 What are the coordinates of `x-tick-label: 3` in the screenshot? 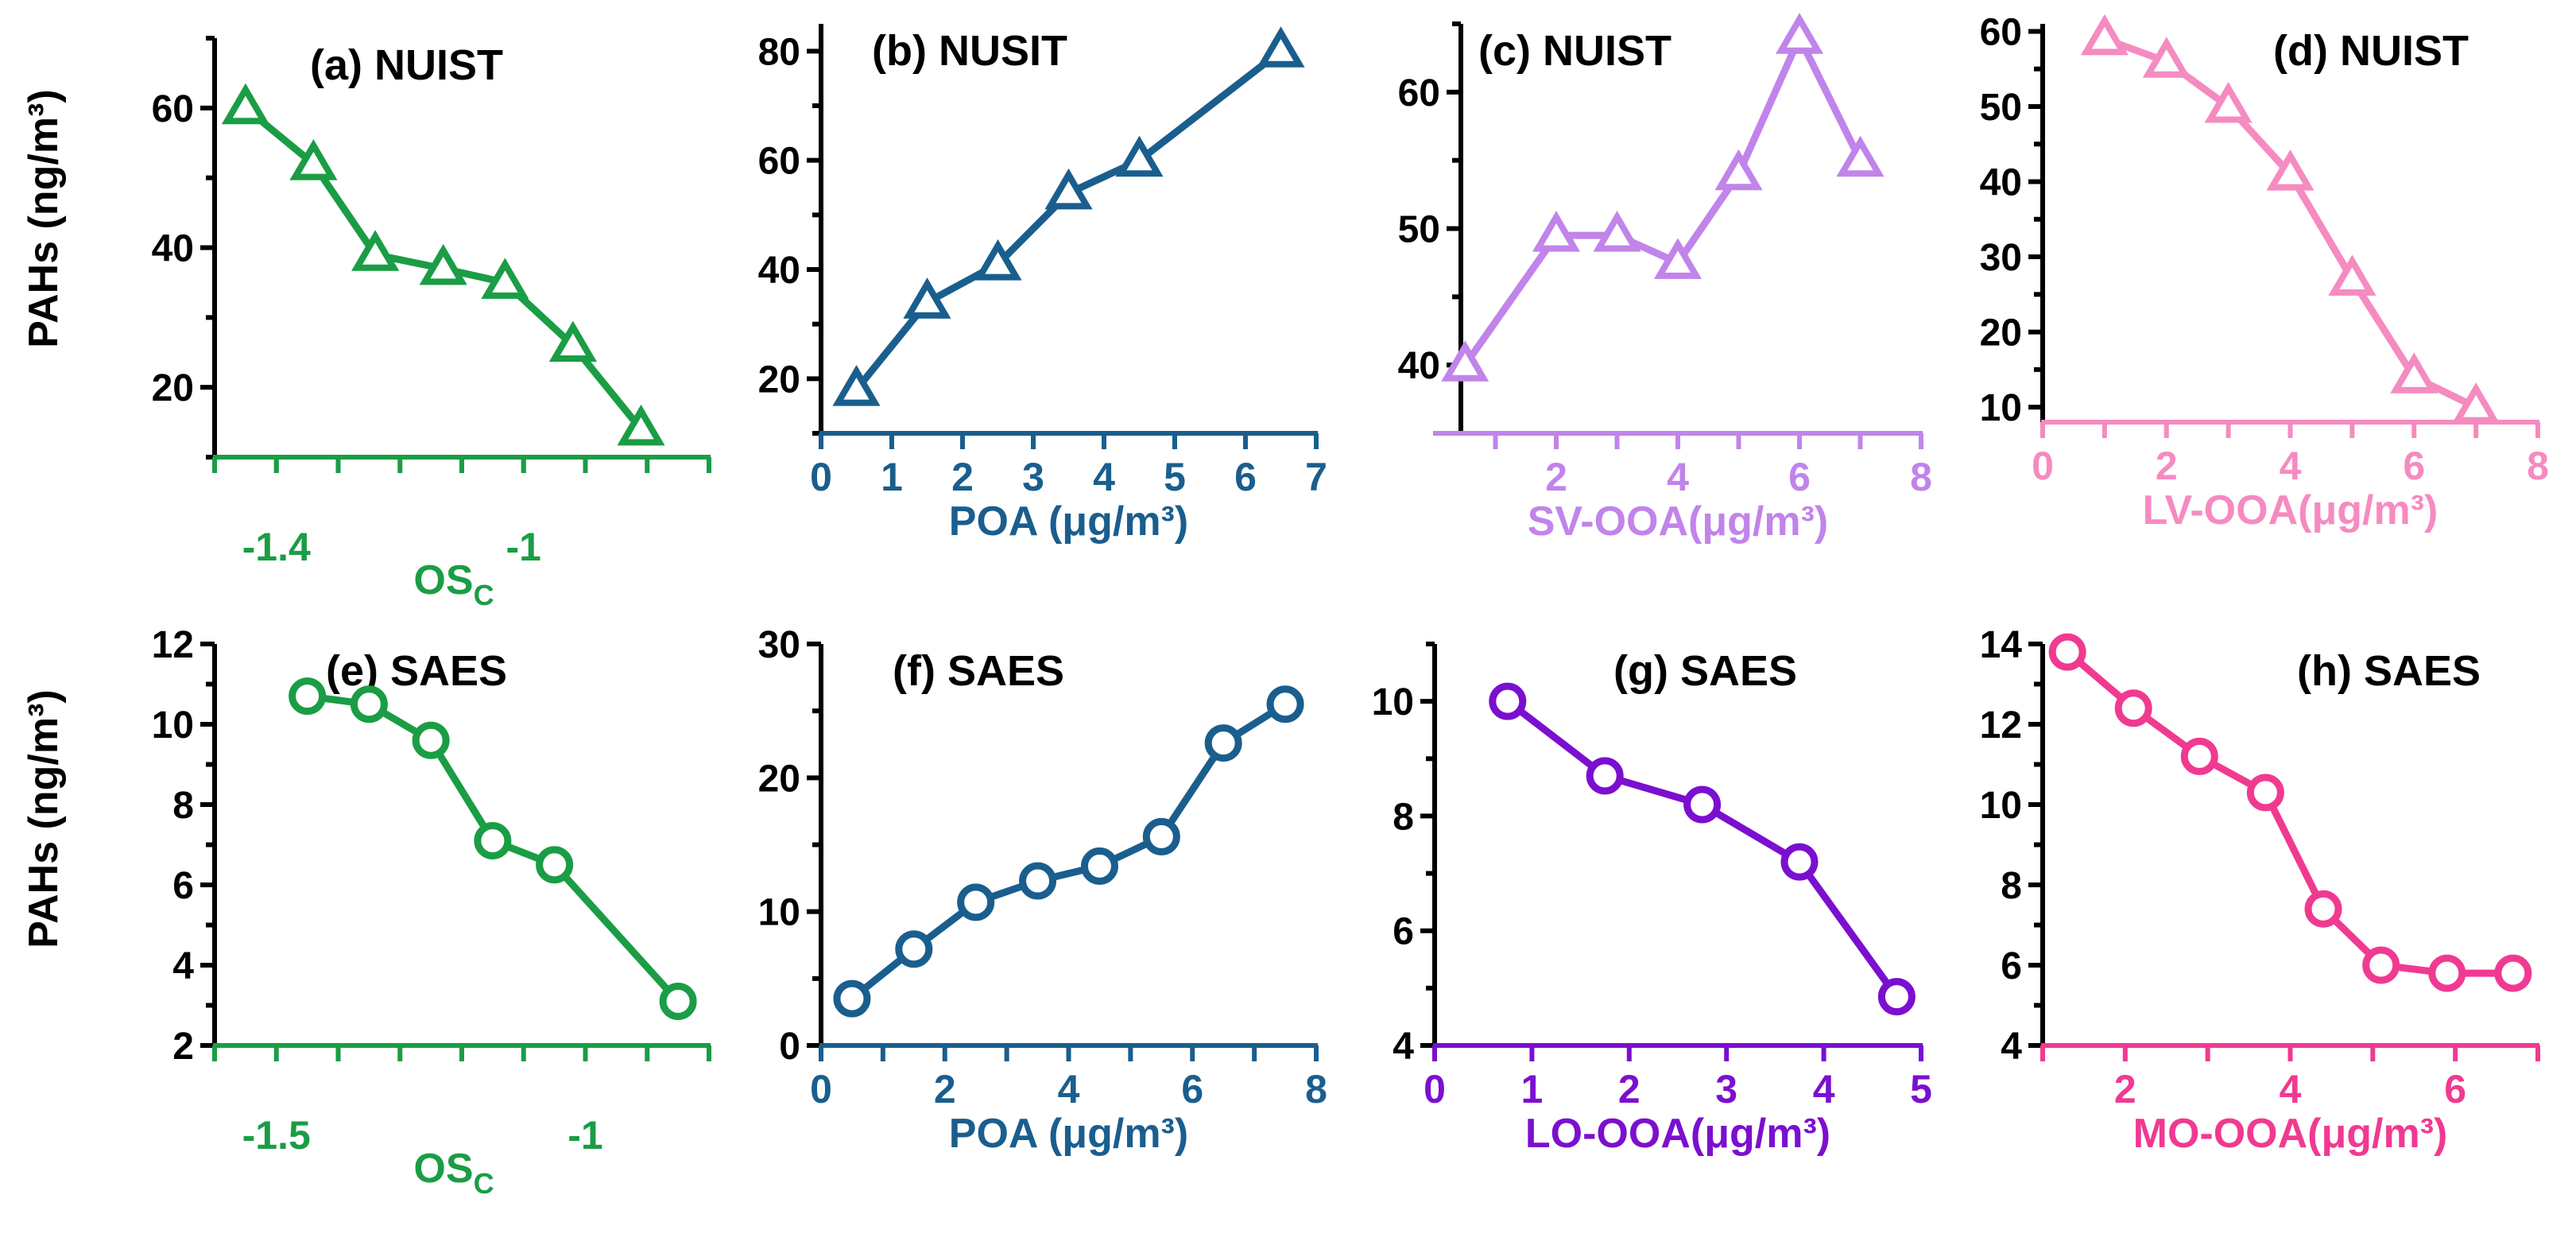 It's located at (1033, 477).